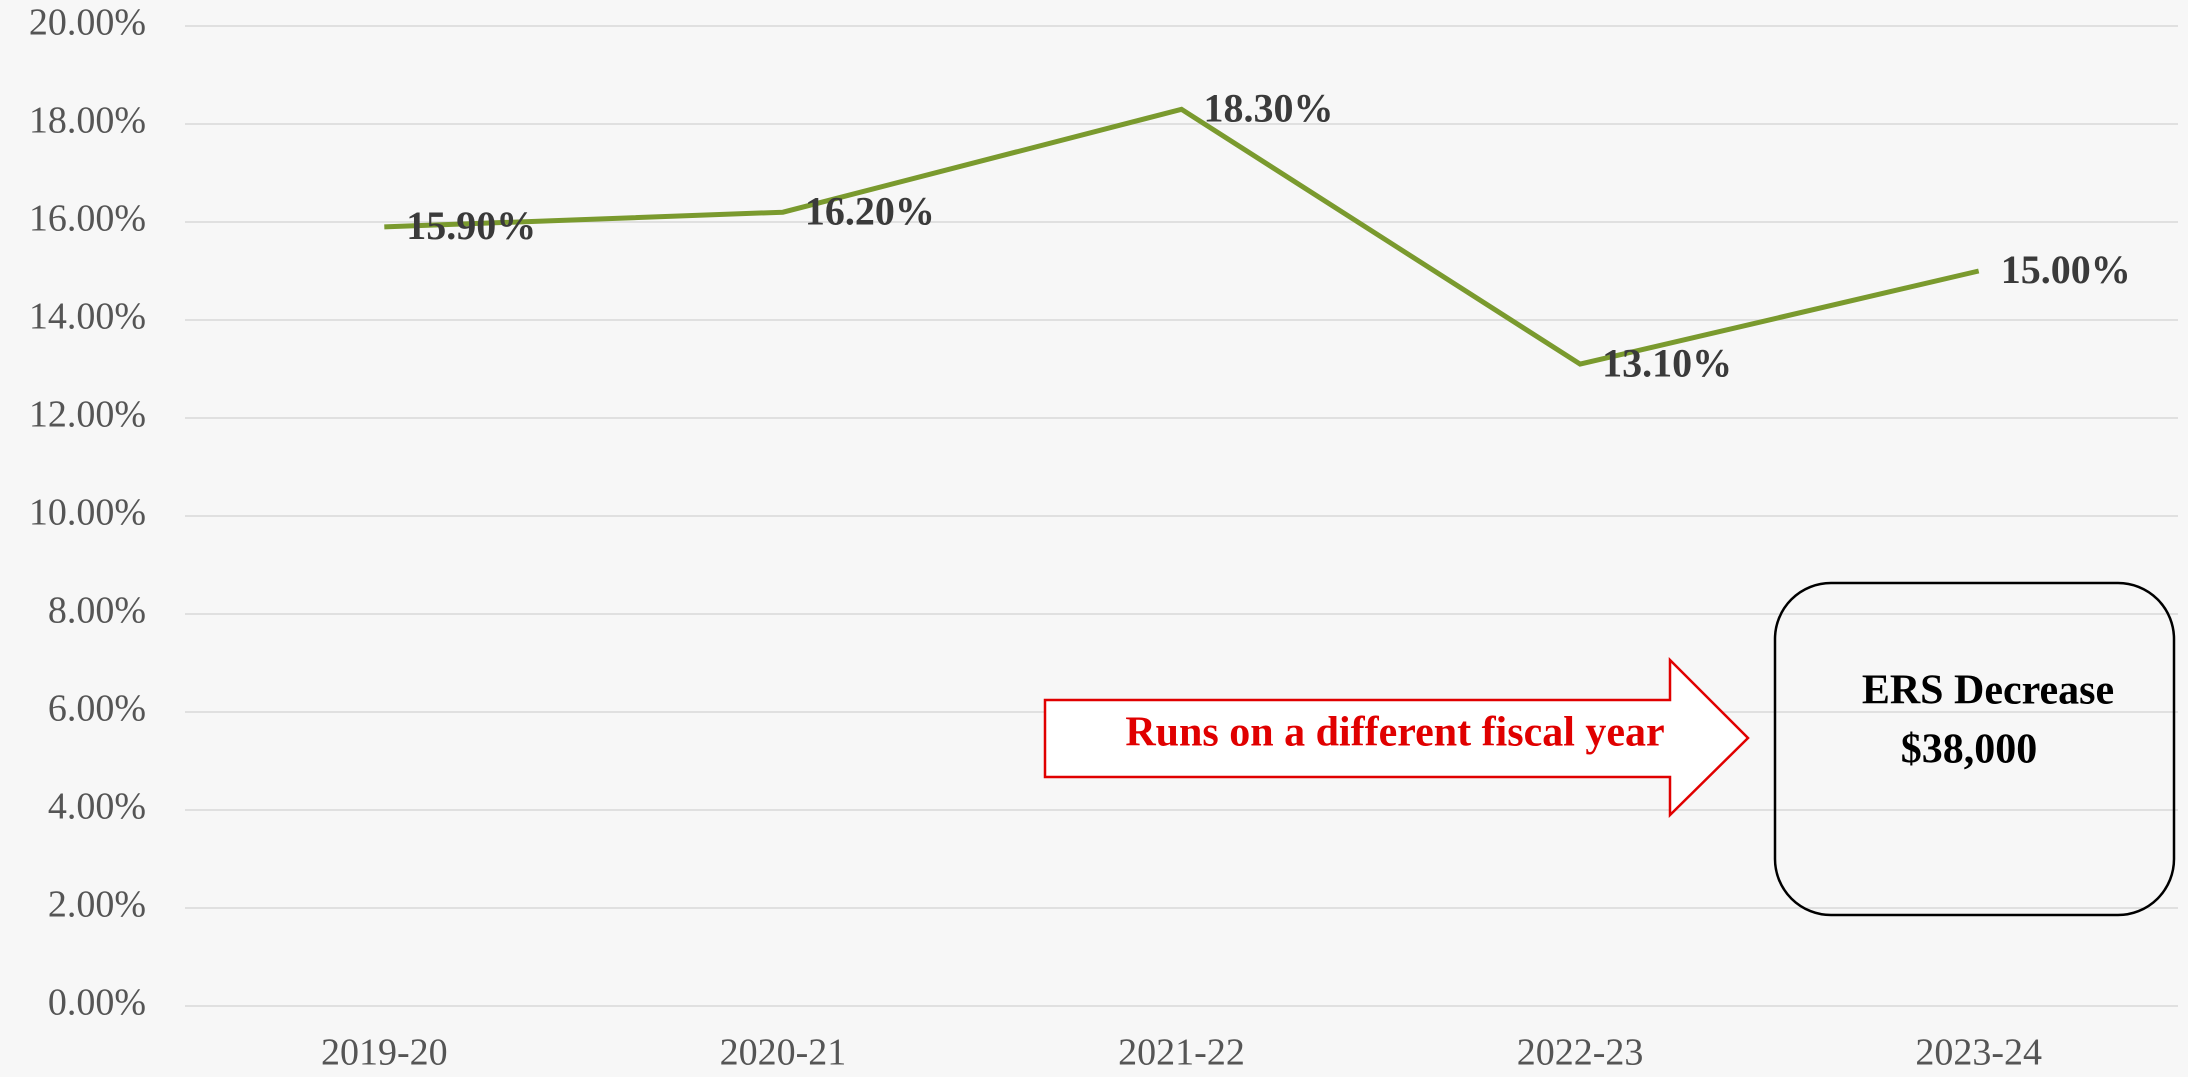  I want to click on y-tick-label: 18.00%, so click(87, 121).